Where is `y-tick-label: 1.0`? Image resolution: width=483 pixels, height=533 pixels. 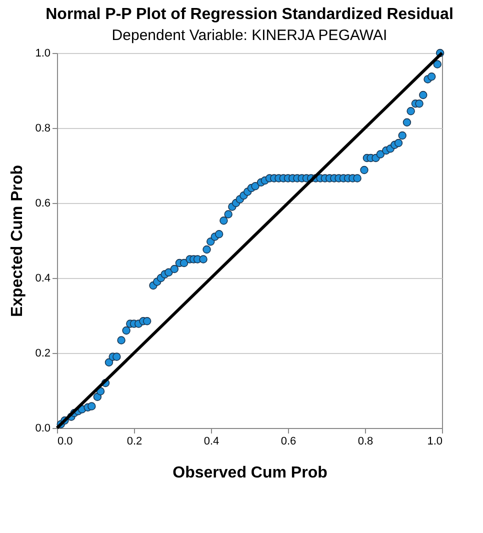
y-tick-label: 1.0 is located at coordinates (42, 54).